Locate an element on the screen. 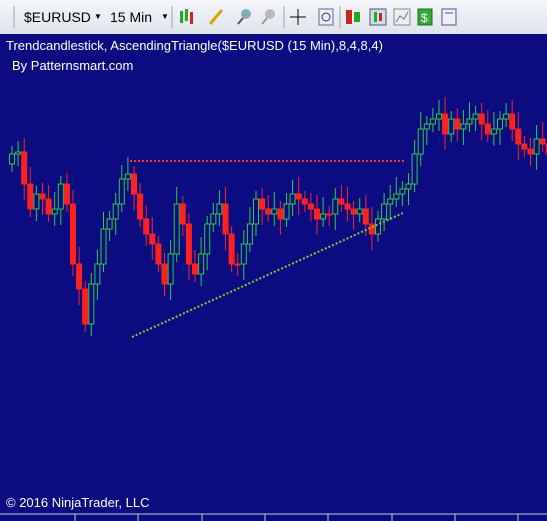 This screenshot has width=547, height=521. draw-button is located at coordinates (216, 17).